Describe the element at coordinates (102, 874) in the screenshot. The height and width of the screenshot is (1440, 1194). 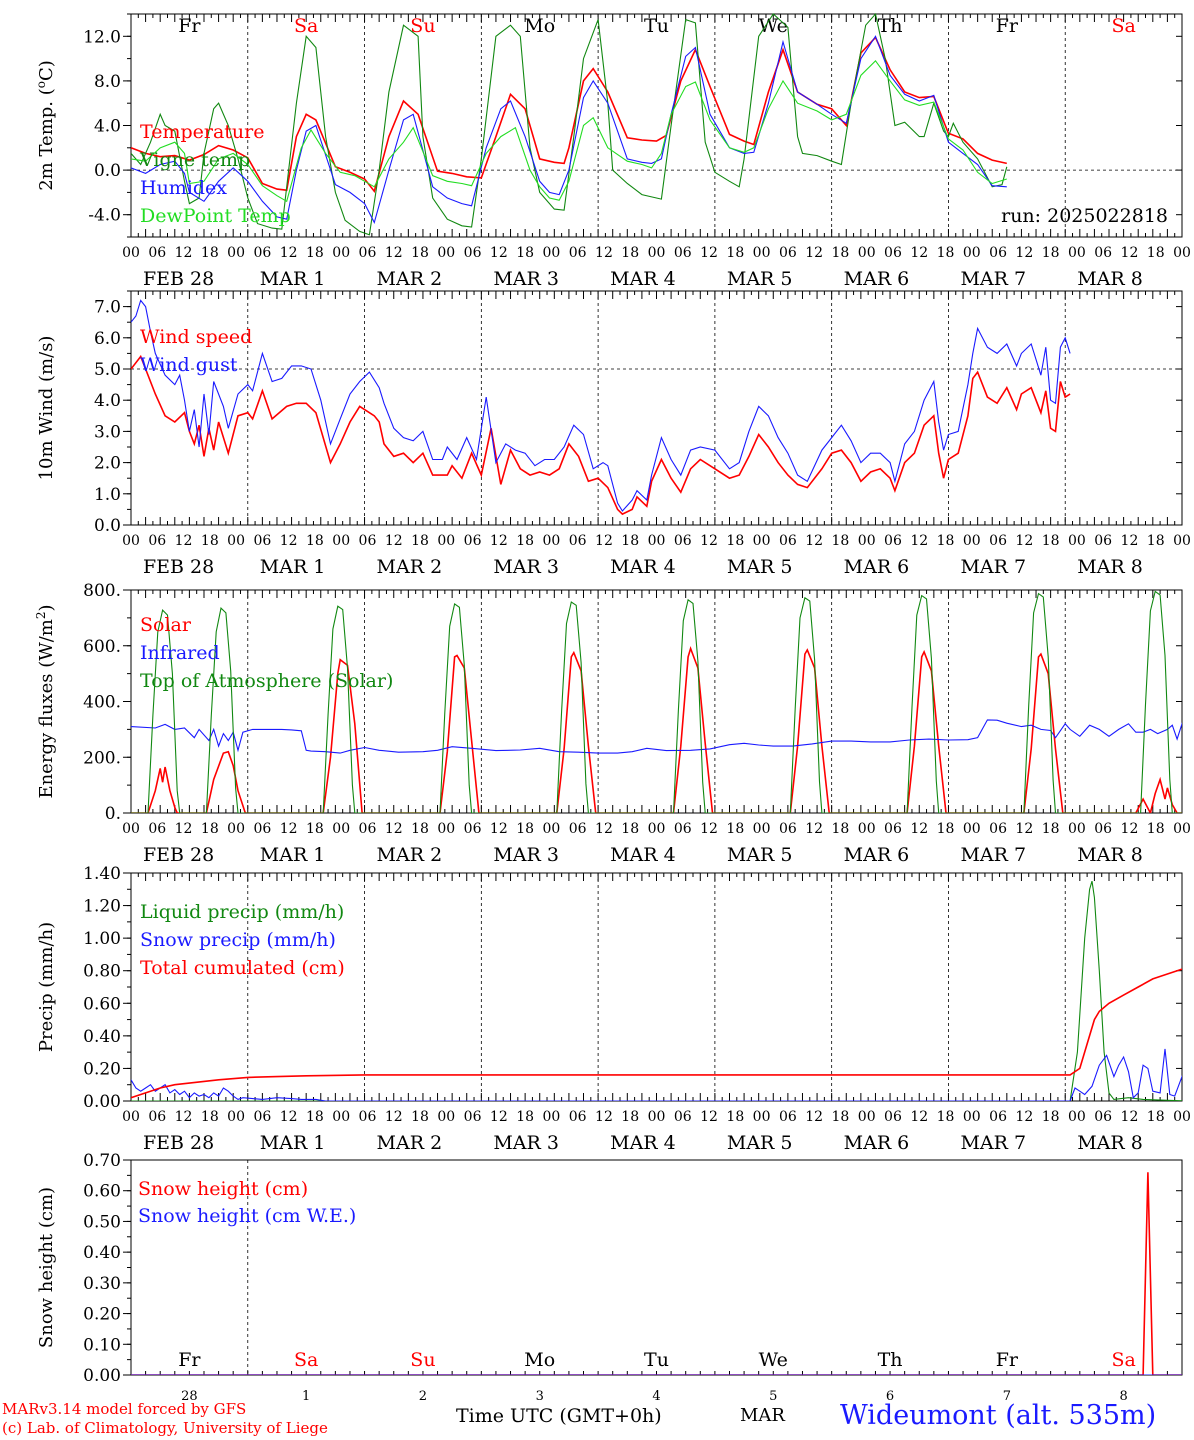
I see `y-tick-label: 1.40` at that location.